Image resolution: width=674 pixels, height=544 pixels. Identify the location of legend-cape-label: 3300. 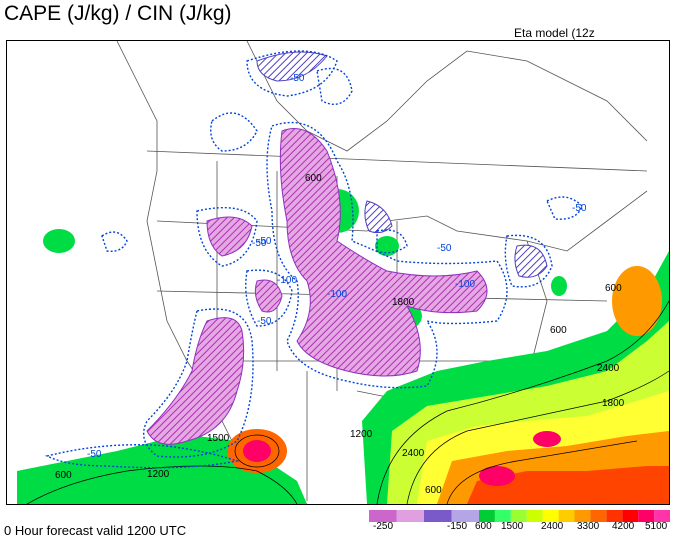
(588, 526).